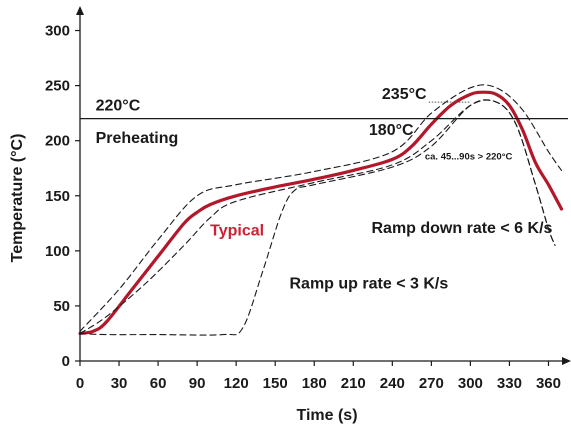 This screenshot has height=429, width=571. Describe the element at coordinates (57, 86) in the screenshot. I see `y-tick-label: 250` at that location.